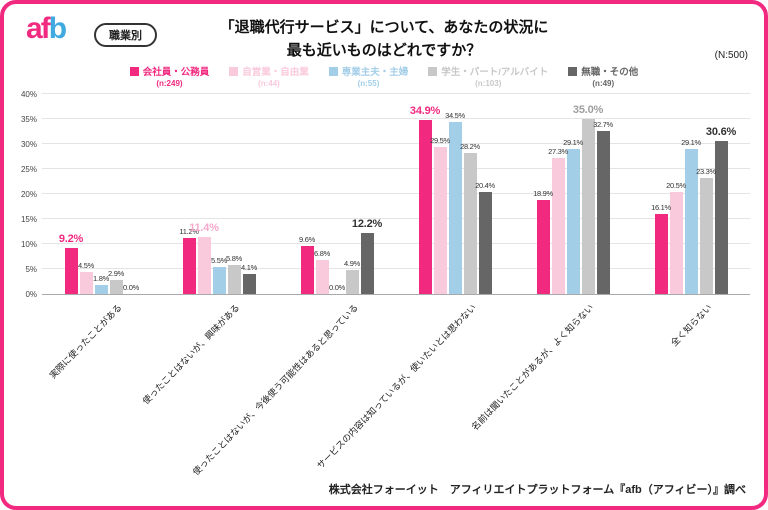 This screenshot has width=768, height=510. I want to click on bar-value-label: 4.9%, so click(352, 263).